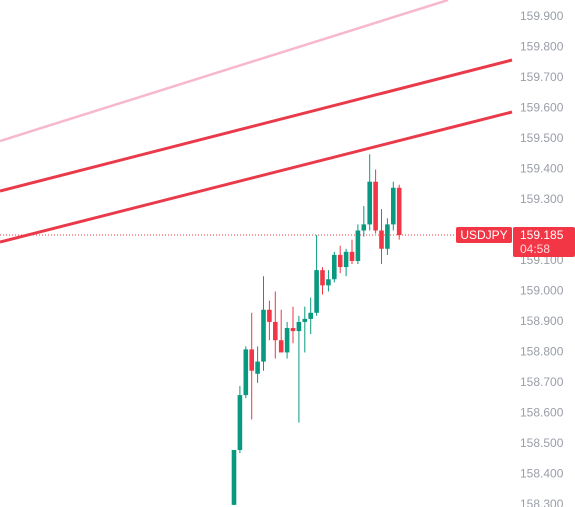 The width and height of the screenshot is (575, 507). Describe the element at coordinates (542, 47) in the screenshot. I see `y-tick-label: 159.800` at that location.